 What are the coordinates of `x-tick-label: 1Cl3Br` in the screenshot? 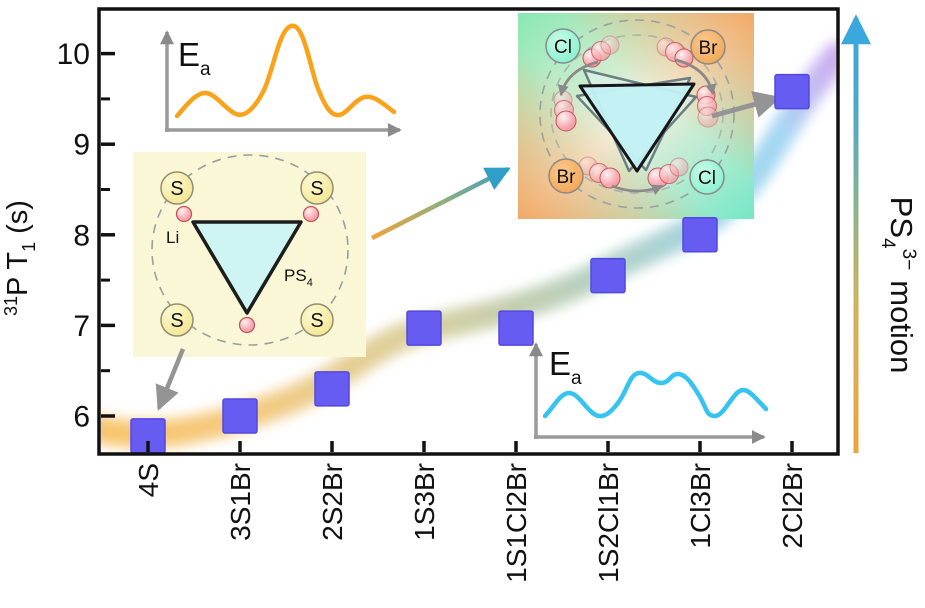 It's located at (700, 506).